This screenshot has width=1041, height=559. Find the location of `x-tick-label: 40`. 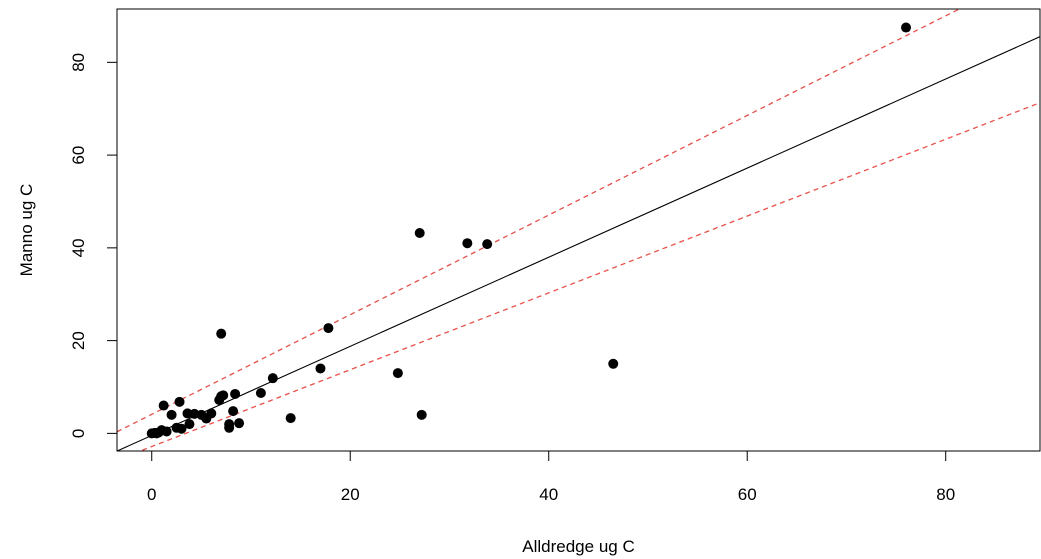

x-tick-label: 40 is located at coordinates (548, 494).